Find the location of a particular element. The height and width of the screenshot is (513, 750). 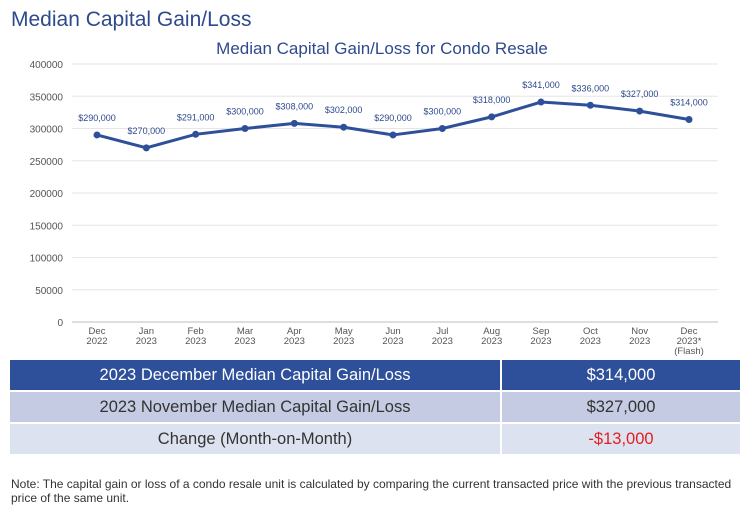

data-label: $336,000 is located at coordinates (591, 88).